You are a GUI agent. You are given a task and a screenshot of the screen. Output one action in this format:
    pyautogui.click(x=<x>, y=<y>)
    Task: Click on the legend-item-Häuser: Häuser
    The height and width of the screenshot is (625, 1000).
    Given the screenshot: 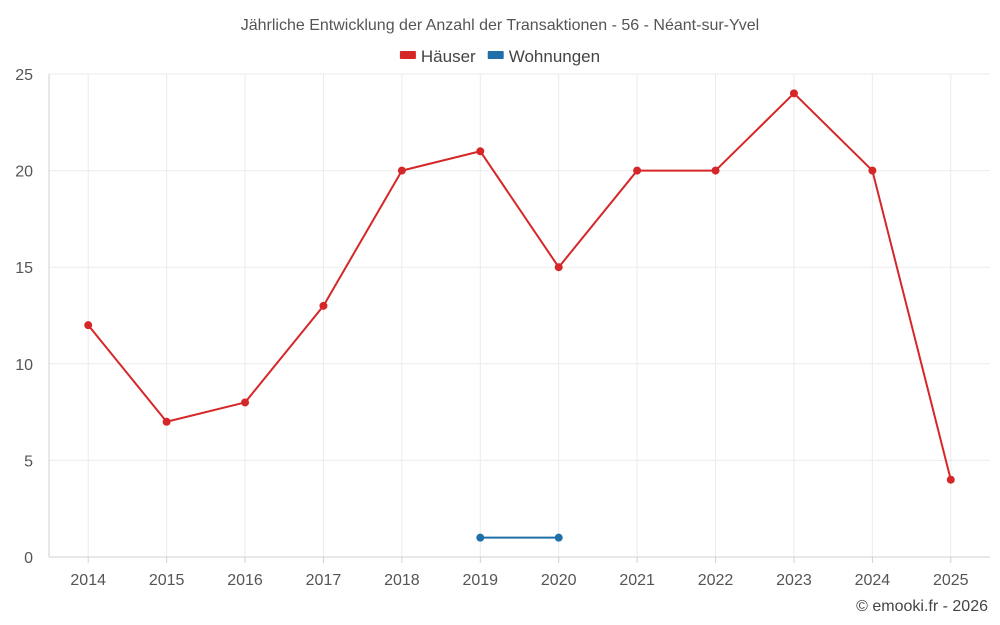 What is the action you would take?
    pyautogui.click(x=437, y=56)
    